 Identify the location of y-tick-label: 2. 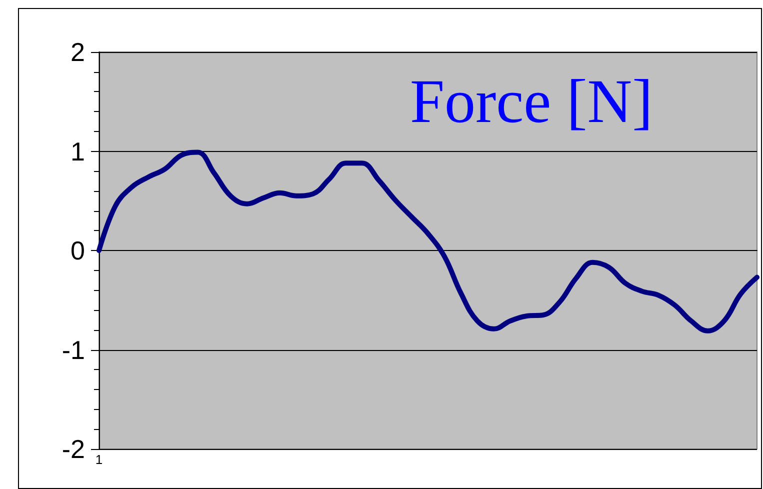
(77, 52).